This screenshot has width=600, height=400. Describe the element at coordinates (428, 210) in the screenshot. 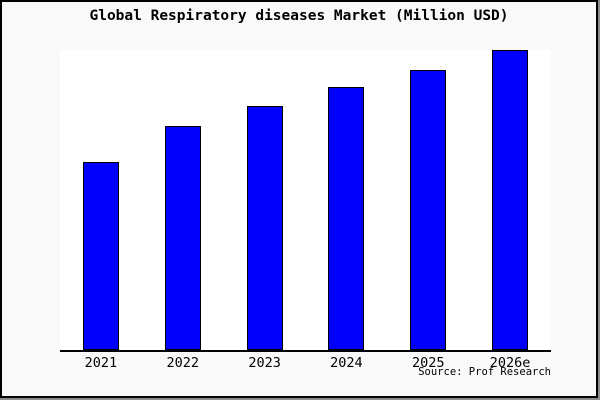

I see `bar-2025` at that location.